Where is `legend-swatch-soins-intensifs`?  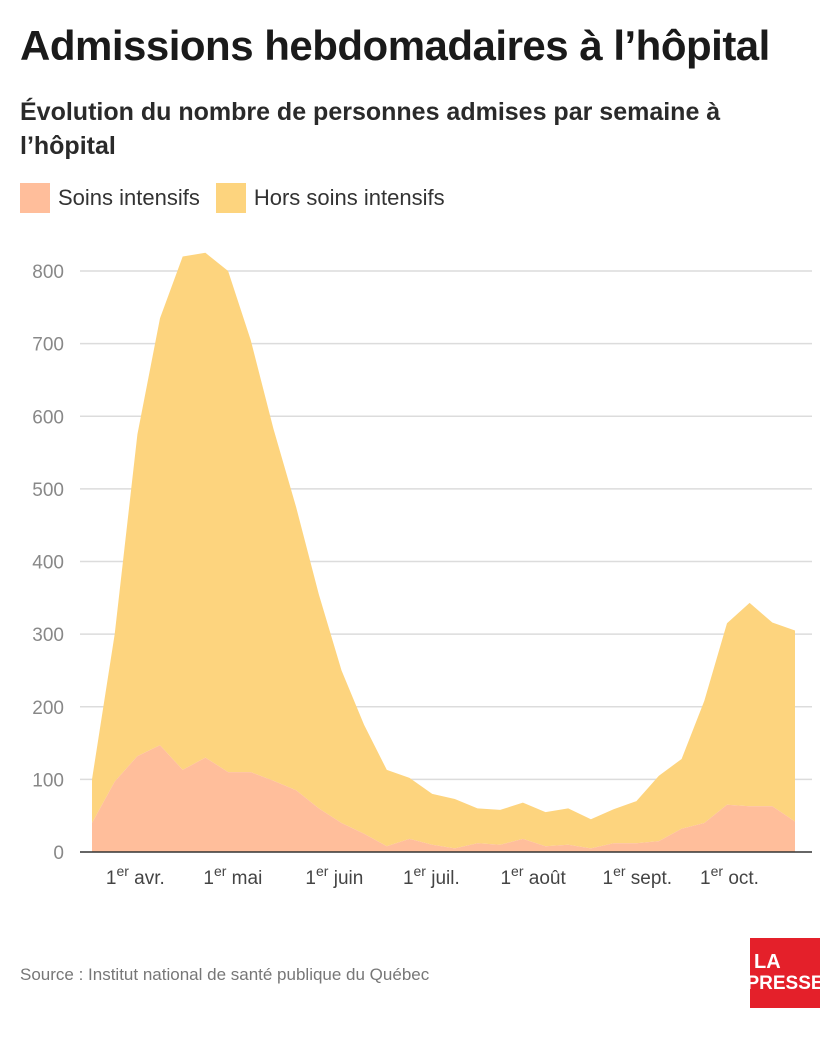 legend-swatch-soins-intensifs is located at coordinates (35, 198).